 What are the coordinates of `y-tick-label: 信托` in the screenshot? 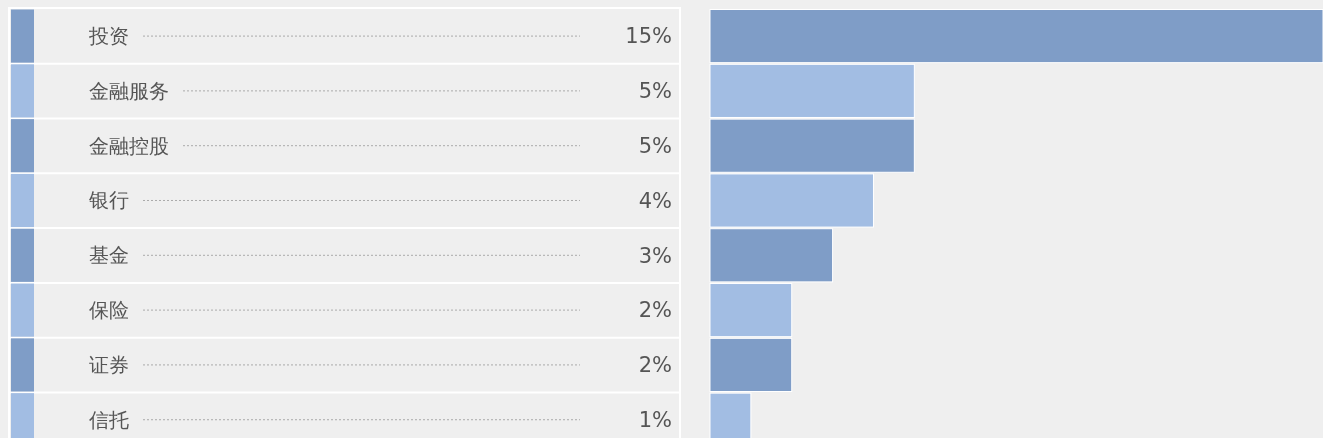 It's located at (109, 419).